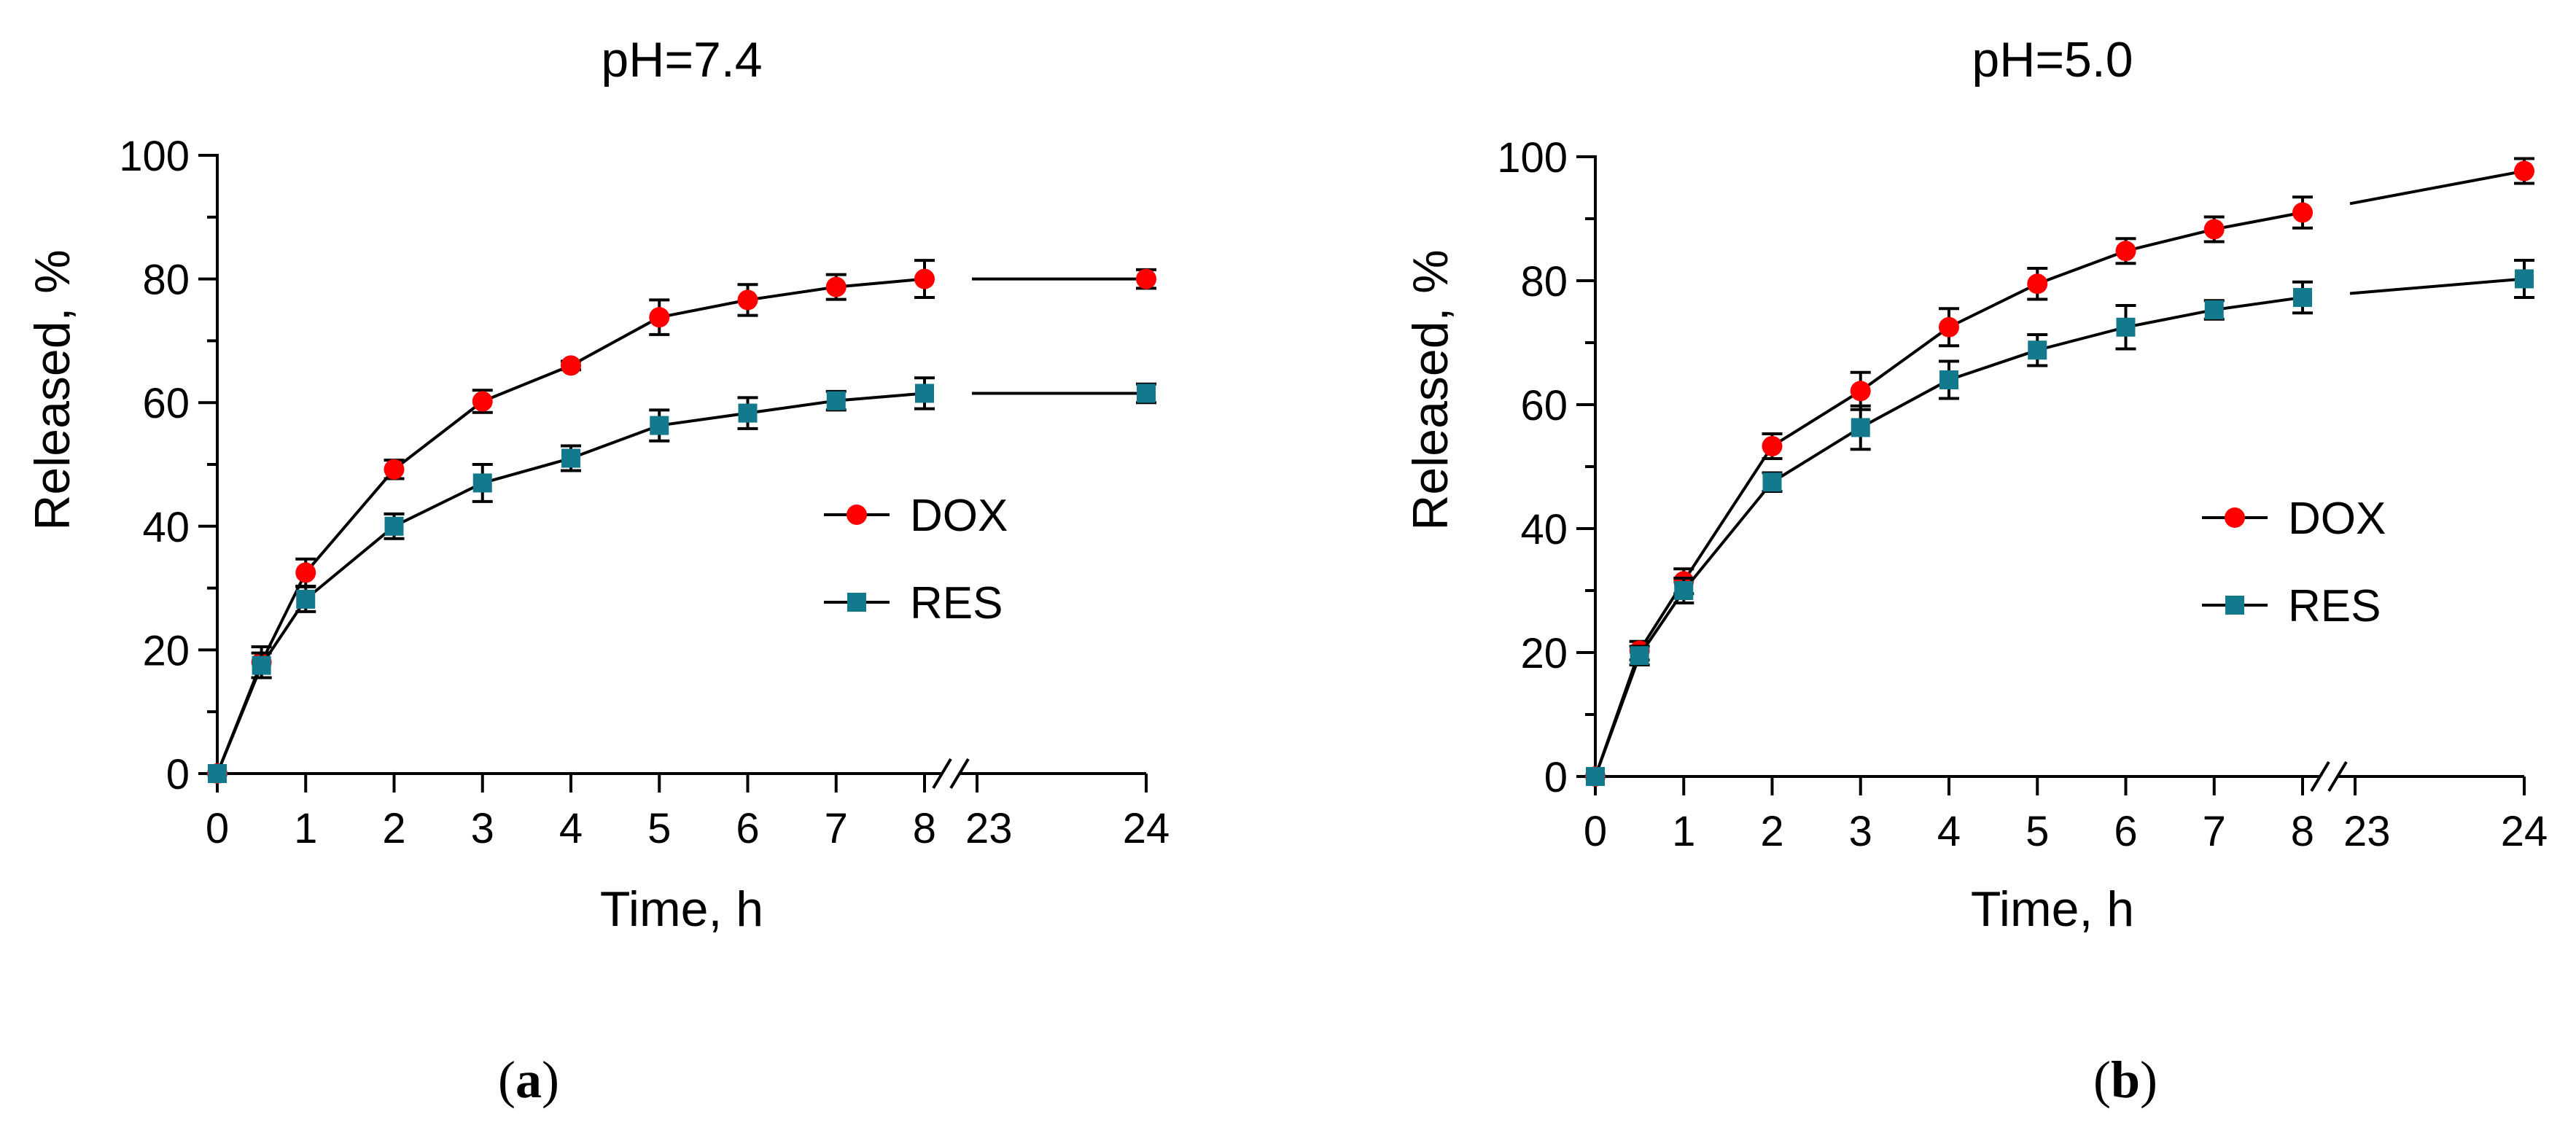 This screenshot has height=1133, width=2576. Describe the element at coordinates (52, 390) in the screenshot. I see `panel-a-ylabel: Released, %` at that location.